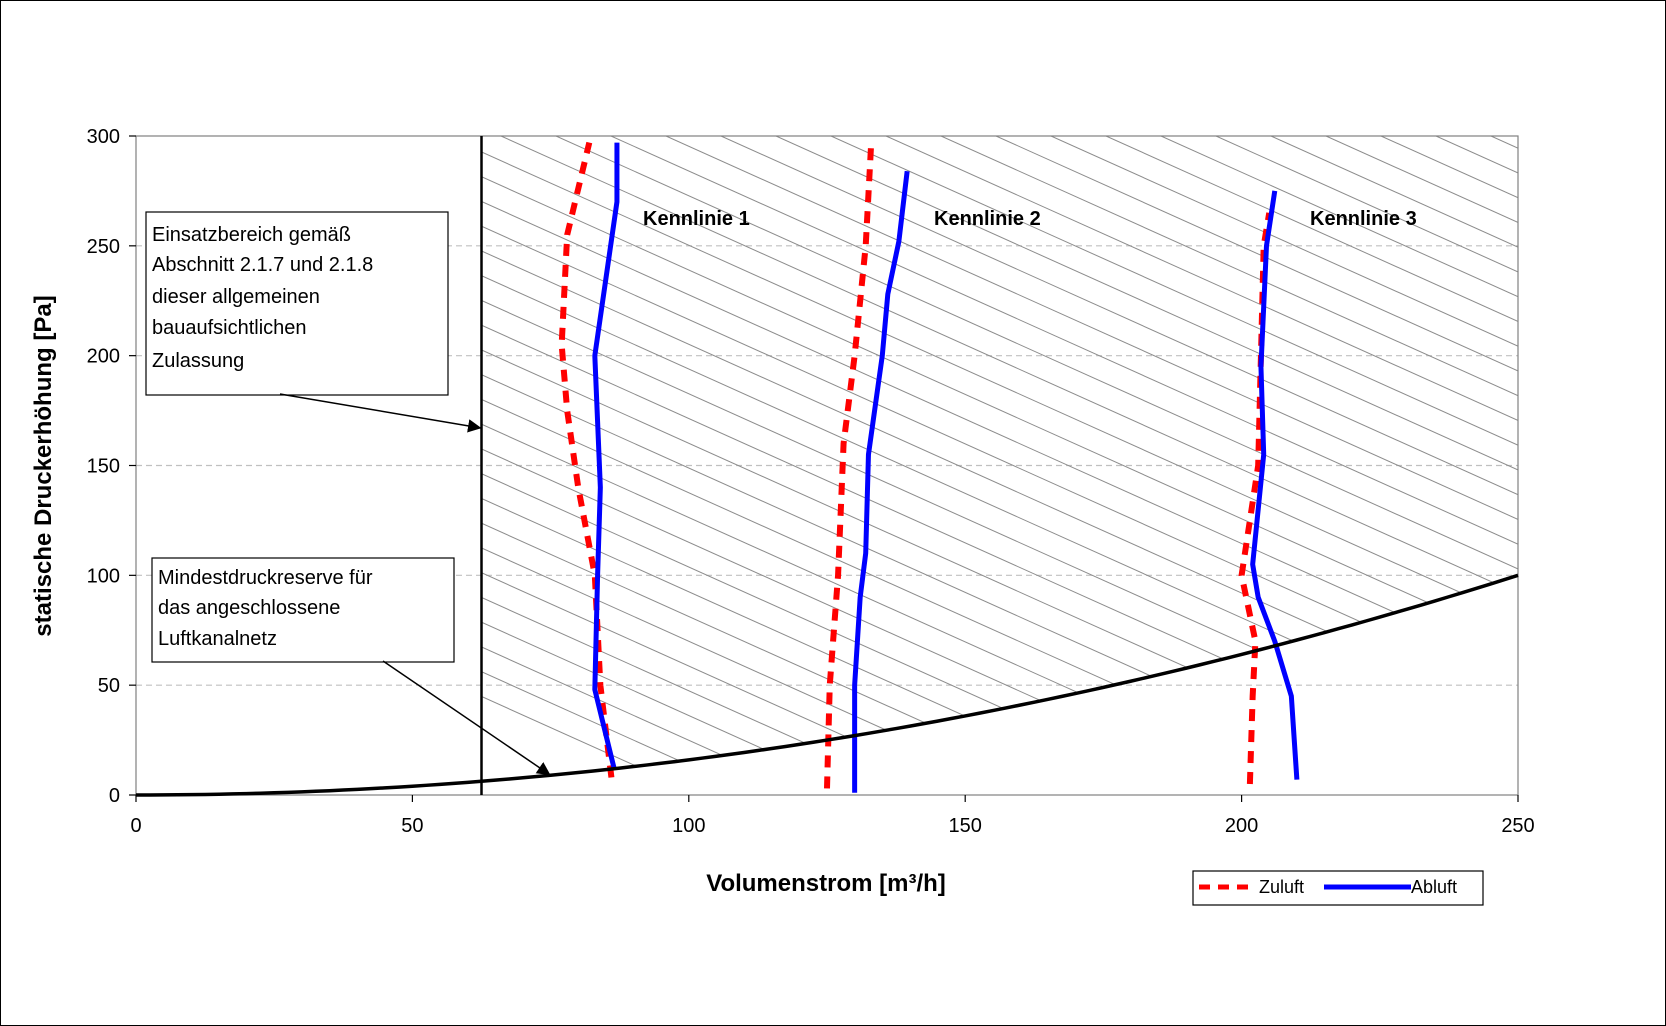  I want to click on y-tick-label: 100, so click(103, 576).